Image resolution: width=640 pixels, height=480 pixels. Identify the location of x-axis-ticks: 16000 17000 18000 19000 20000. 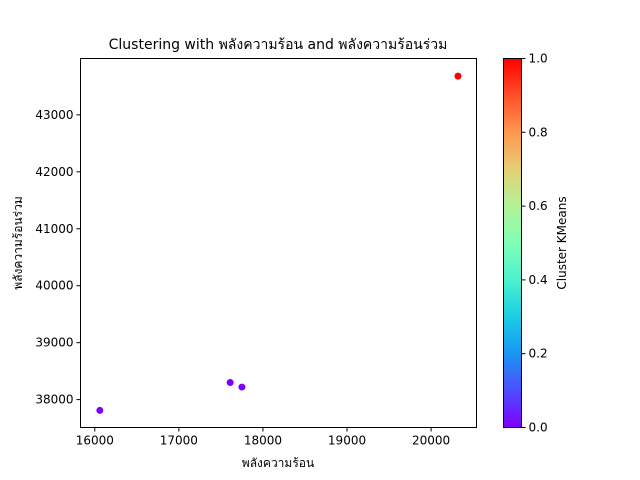
(263, 437).